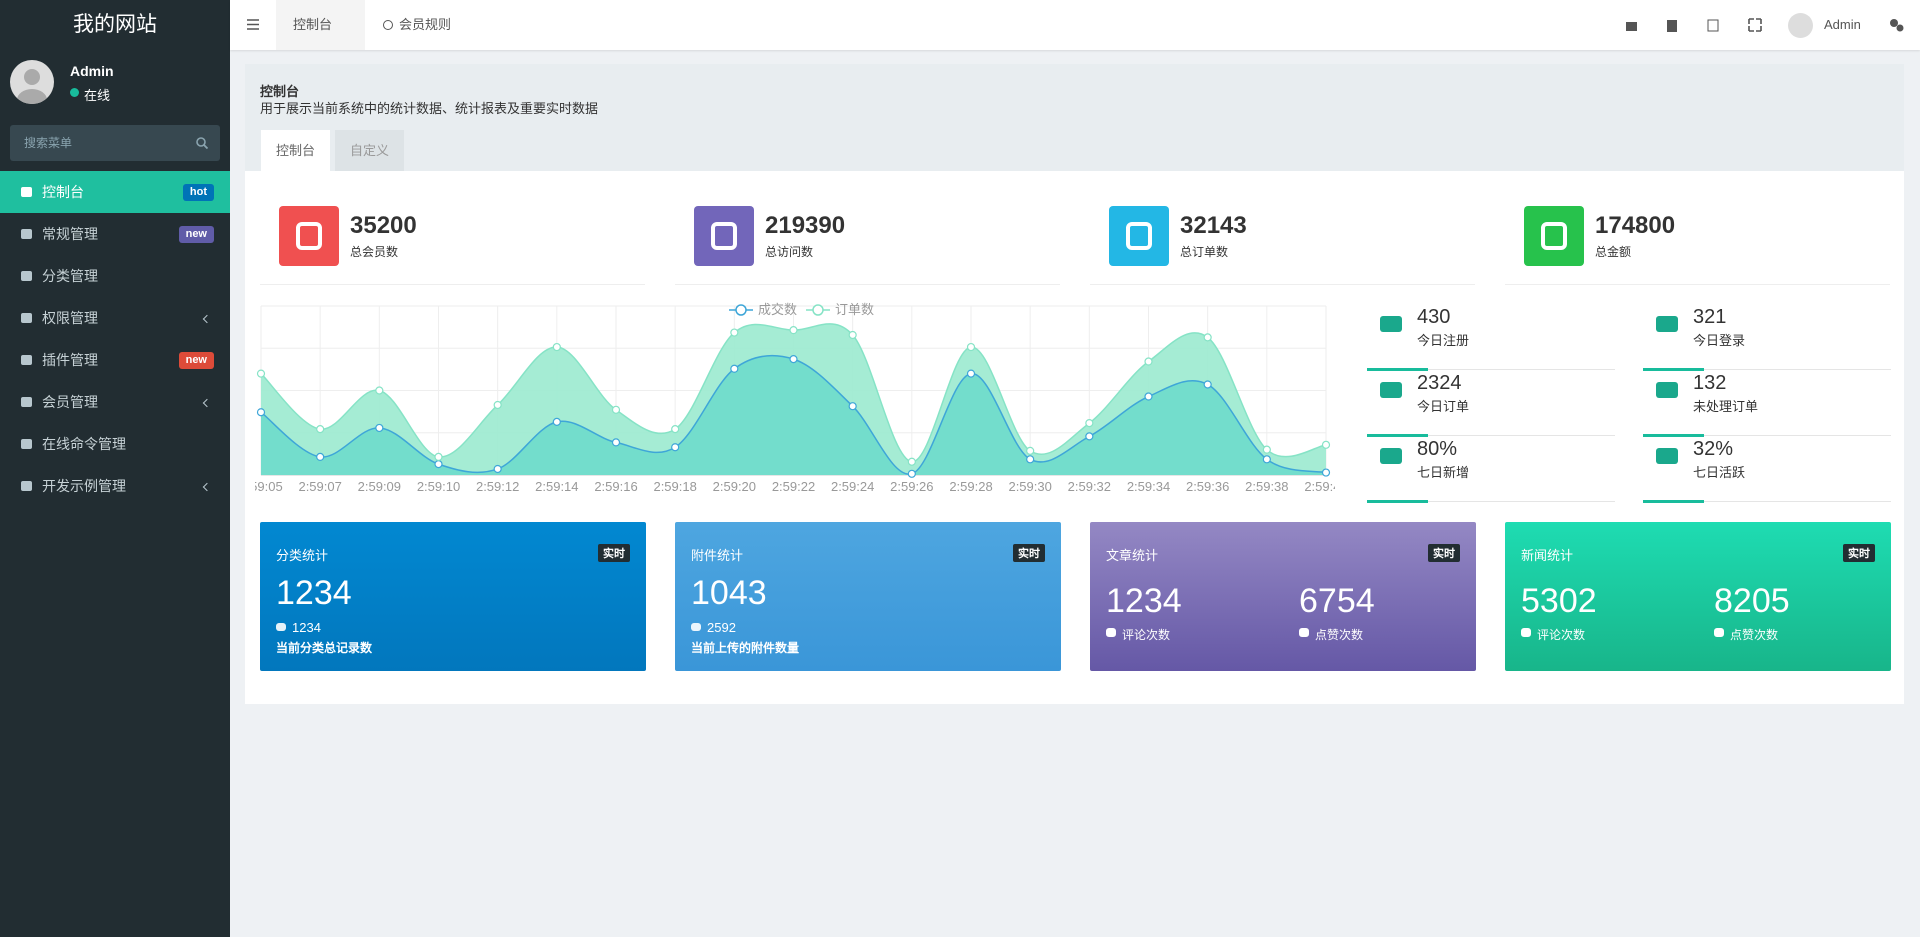  I want to click on menu-item: 会员管理, so click(115, 402).